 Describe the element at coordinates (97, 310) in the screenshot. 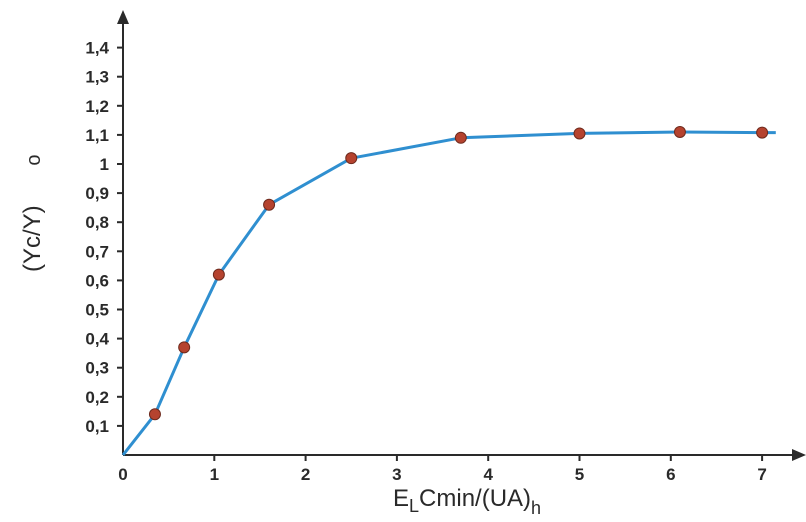

I see `y-tick-label: 0,5` at that location.